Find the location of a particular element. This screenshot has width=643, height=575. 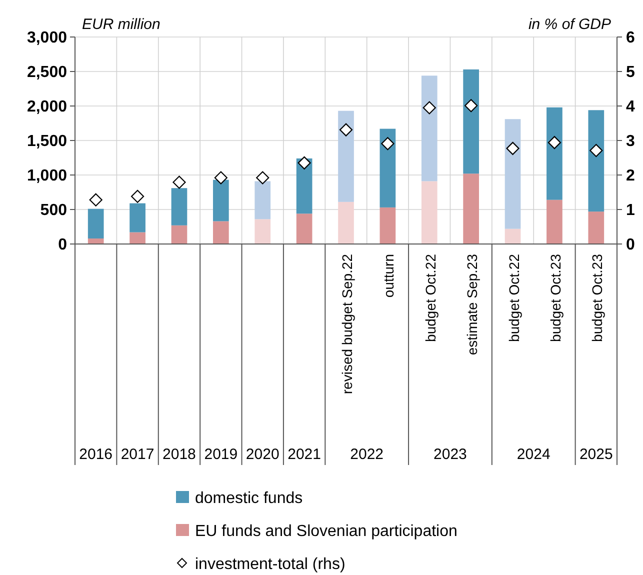

y2-tick-label: 2 is located at coordinates (630, 176).